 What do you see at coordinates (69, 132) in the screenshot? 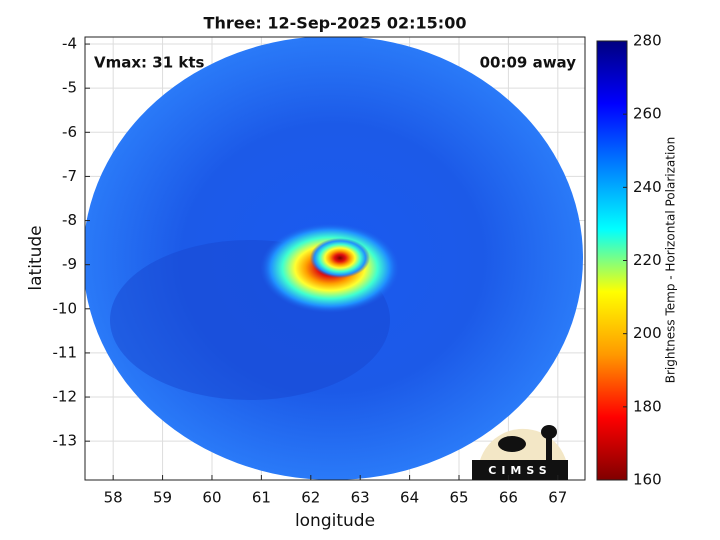
I see `y-tick-label: -6` at bounding box center [69, 132].